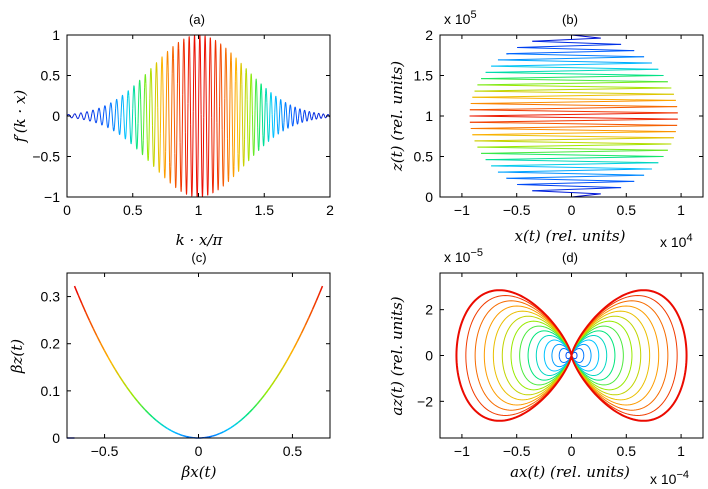  What do you see at coordinates (669, 478) in the screenshot?
I see `panel-d-x-multiplier: x 10−4` at bounding box center [669, 478].